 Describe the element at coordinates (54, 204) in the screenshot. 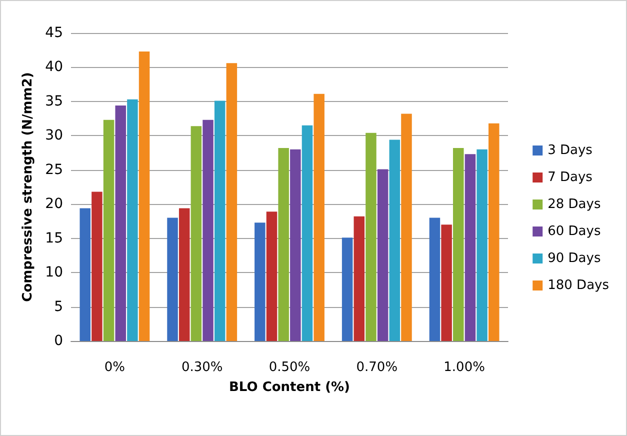

I see `y-tick-label: 20` at that location.